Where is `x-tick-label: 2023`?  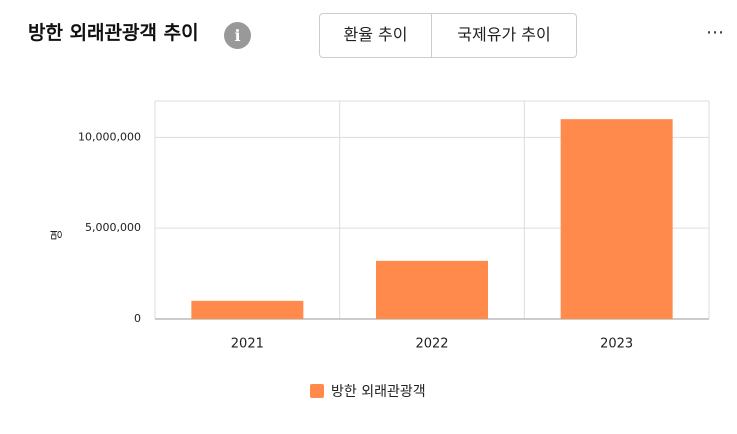 x-tick-label: 2023 is located at coordinates (616, 344).